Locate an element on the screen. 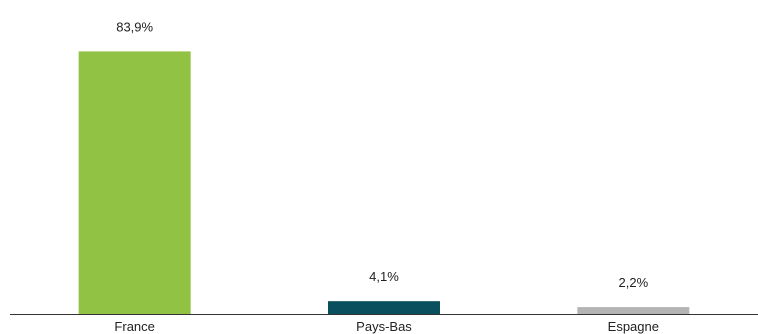  bar-france is located at coordinates (134, 182).